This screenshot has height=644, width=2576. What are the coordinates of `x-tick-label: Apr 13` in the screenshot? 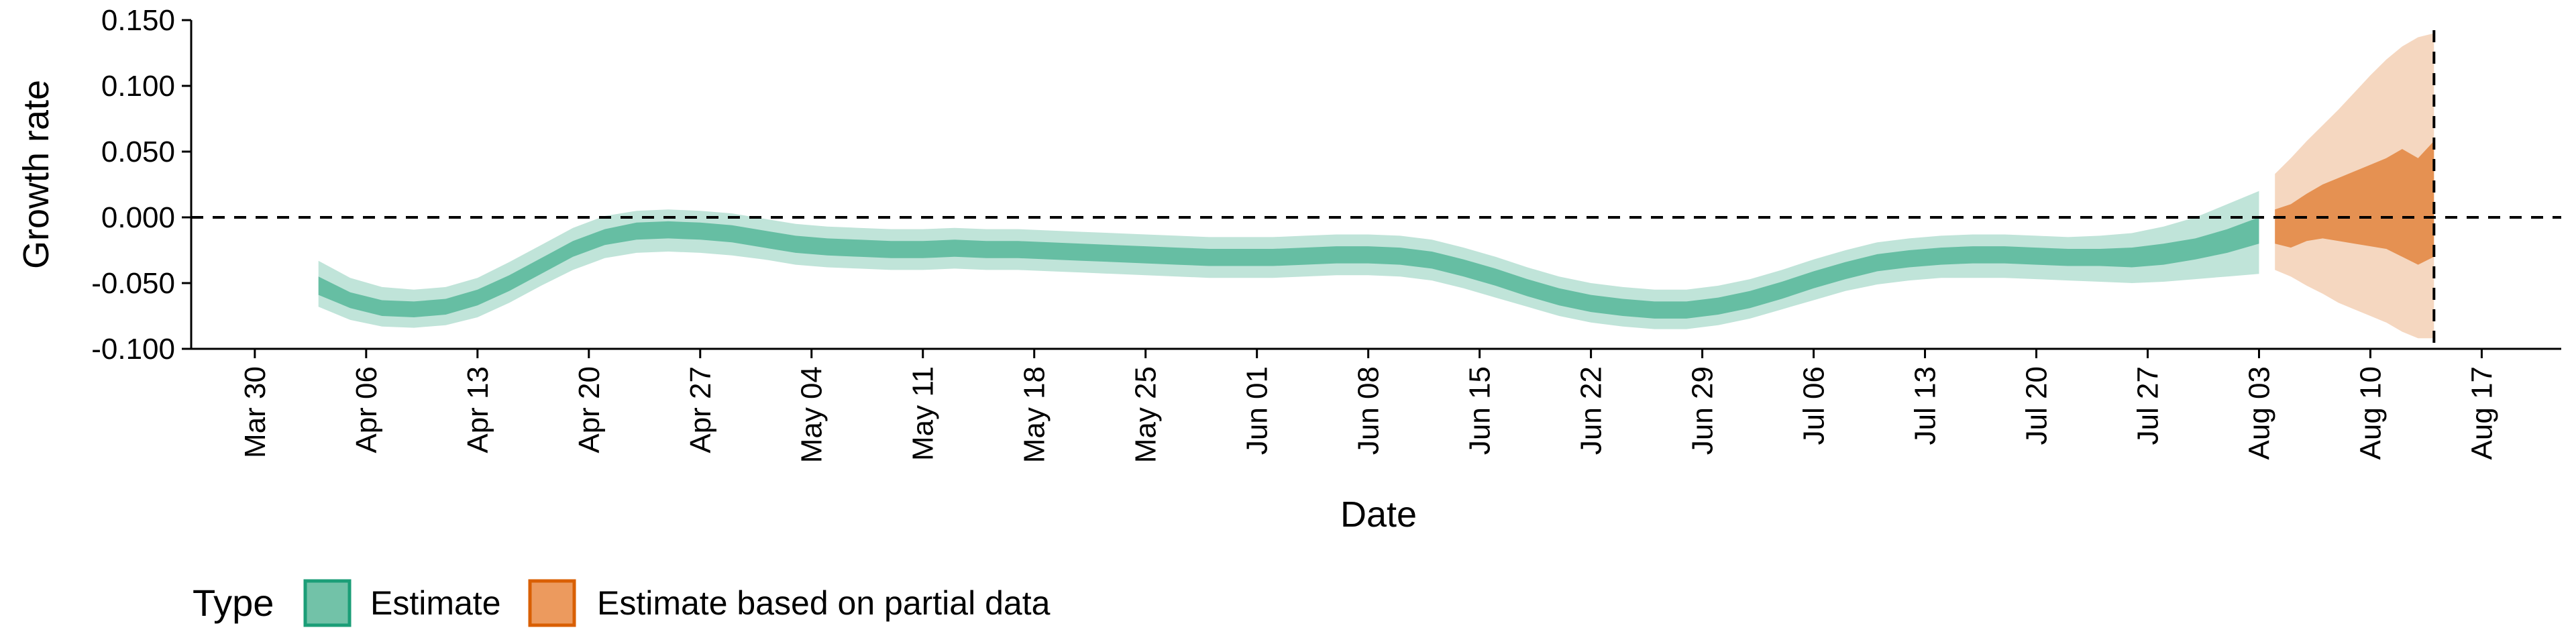 It's located at (478, 409).